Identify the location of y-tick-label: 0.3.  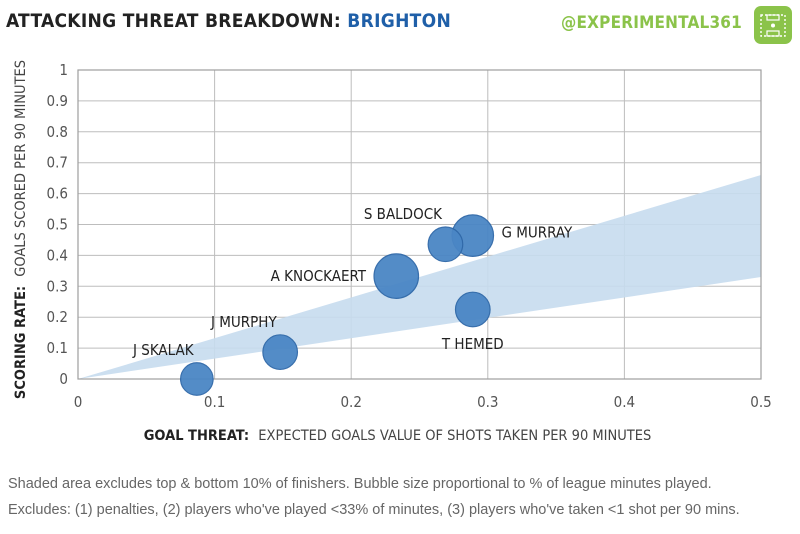
(57, 286).